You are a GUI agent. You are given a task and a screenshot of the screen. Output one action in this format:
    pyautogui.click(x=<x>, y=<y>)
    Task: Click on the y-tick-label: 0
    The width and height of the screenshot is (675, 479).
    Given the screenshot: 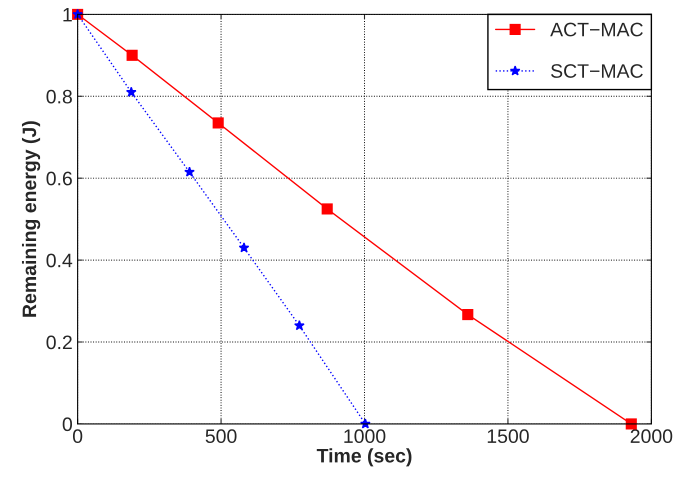 What is the action you would take?
    pyautogui.click(x=67, y=424)
    